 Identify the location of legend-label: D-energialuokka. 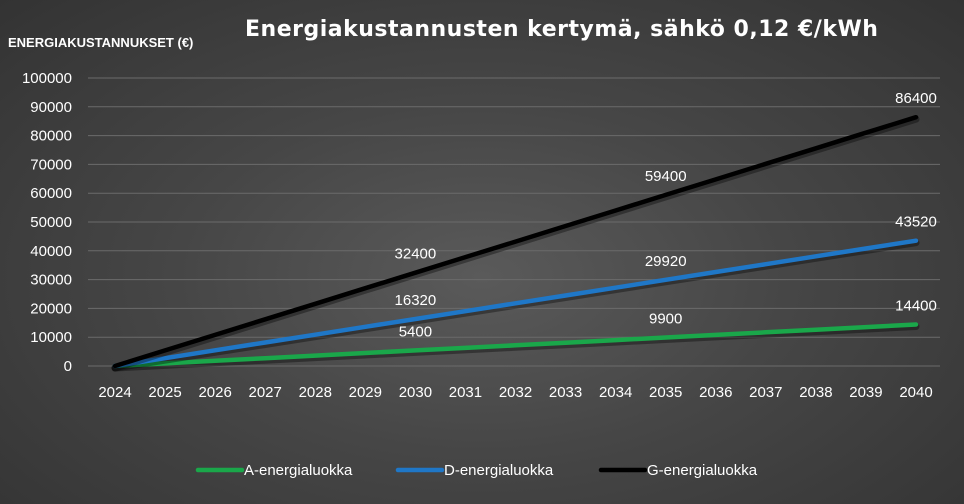
(499, 470).